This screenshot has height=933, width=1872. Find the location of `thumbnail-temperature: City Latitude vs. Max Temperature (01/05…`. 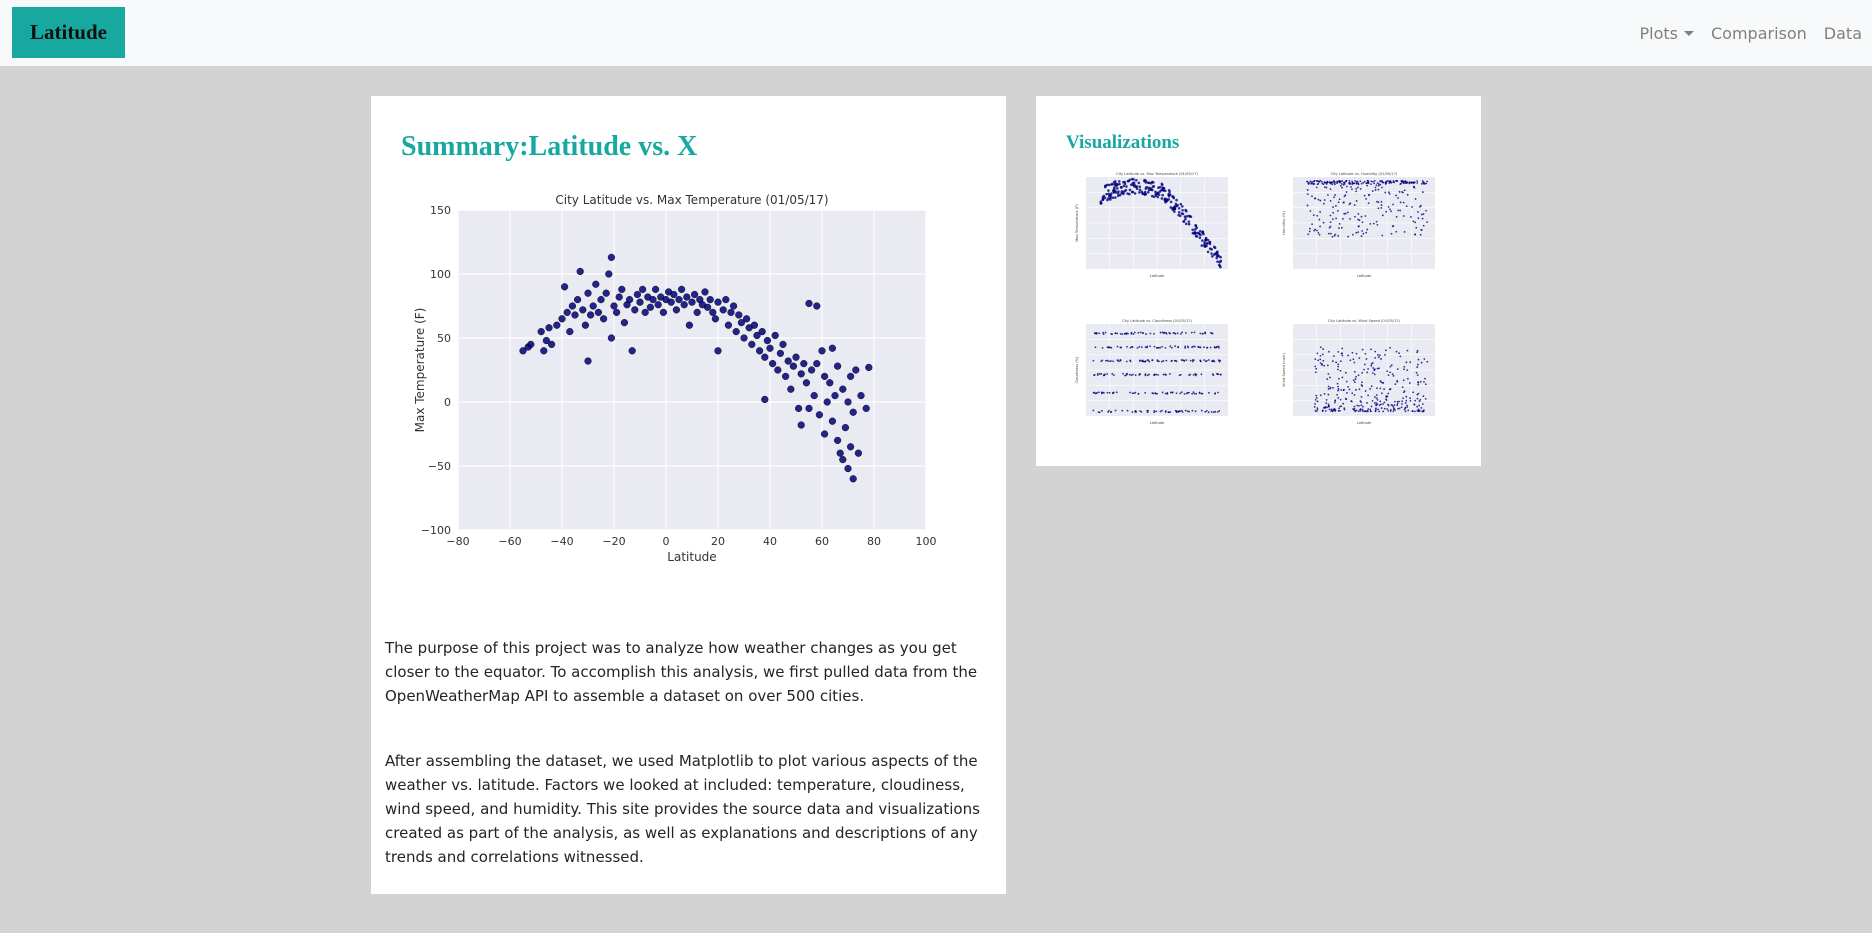

thumbnail-temperature: City Latitude vs. Max Temperature (01/05… is located at coordinates (1157, 224).